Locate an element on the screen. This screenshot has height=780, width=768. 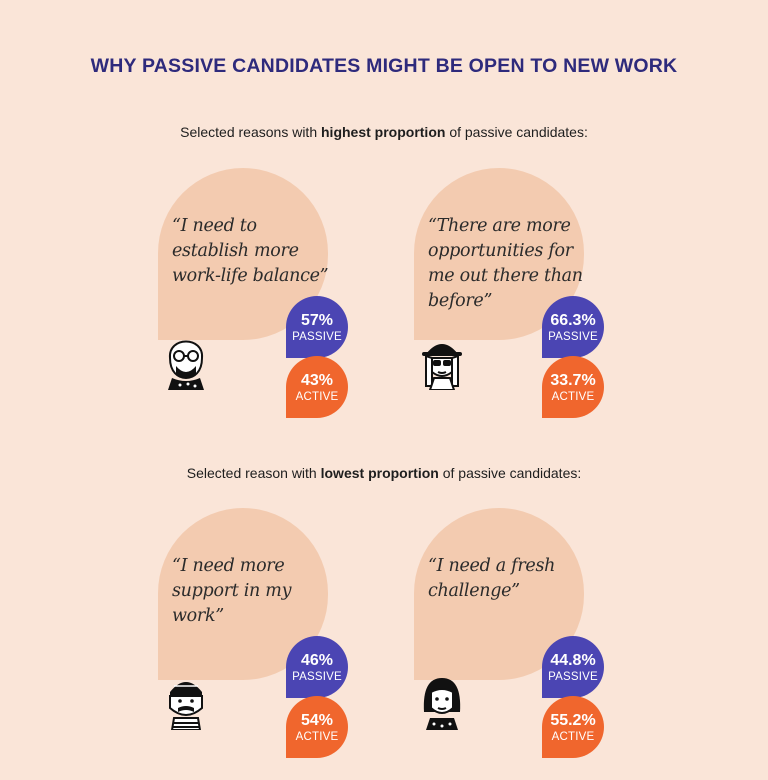
active-percent: 33.7% is located at coordinates (573, 380).